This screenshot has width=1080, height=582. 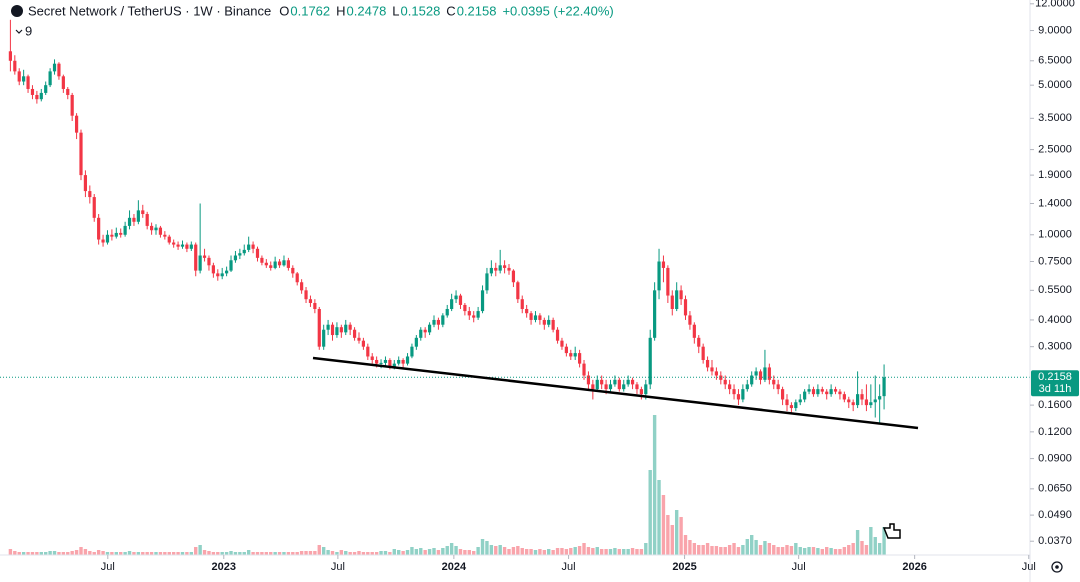 What do you see at coordinates (19, 31) in the screenshot?
I see `indicators-toggle` at bounding box center [19, 31].